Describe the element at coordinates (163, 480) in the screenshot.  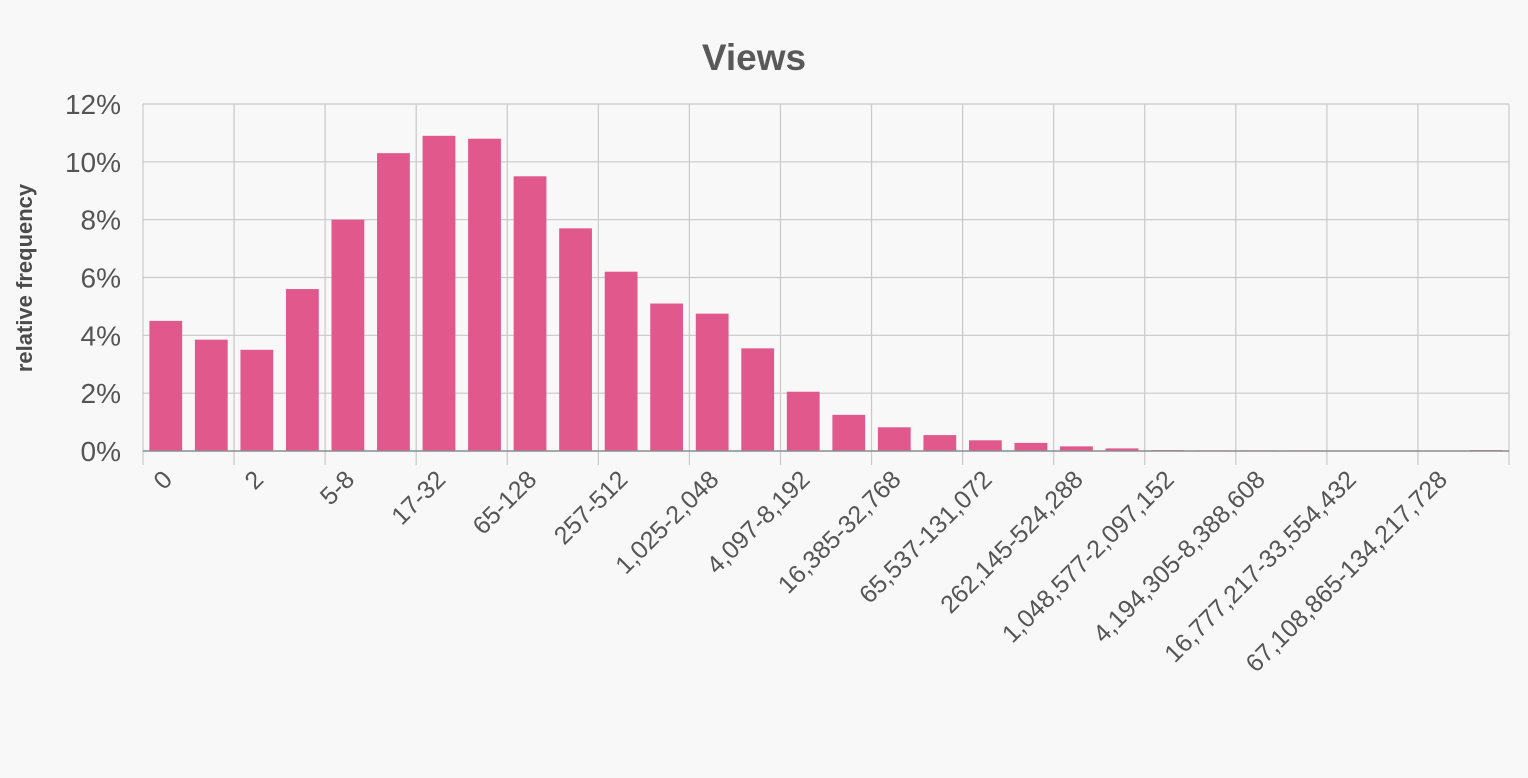
I see `x-tick-label: 0` at that location.